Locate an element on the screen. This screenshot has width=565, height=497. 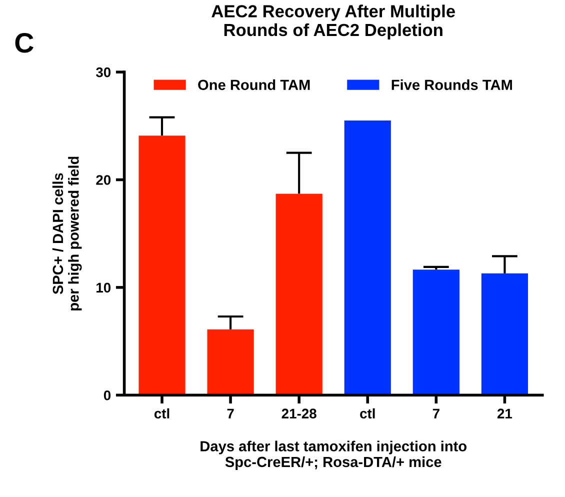
chart-title: AEC2 Recovery After Multiple Rounds of AEC2 Depletion is located at coordinates (333, 22).